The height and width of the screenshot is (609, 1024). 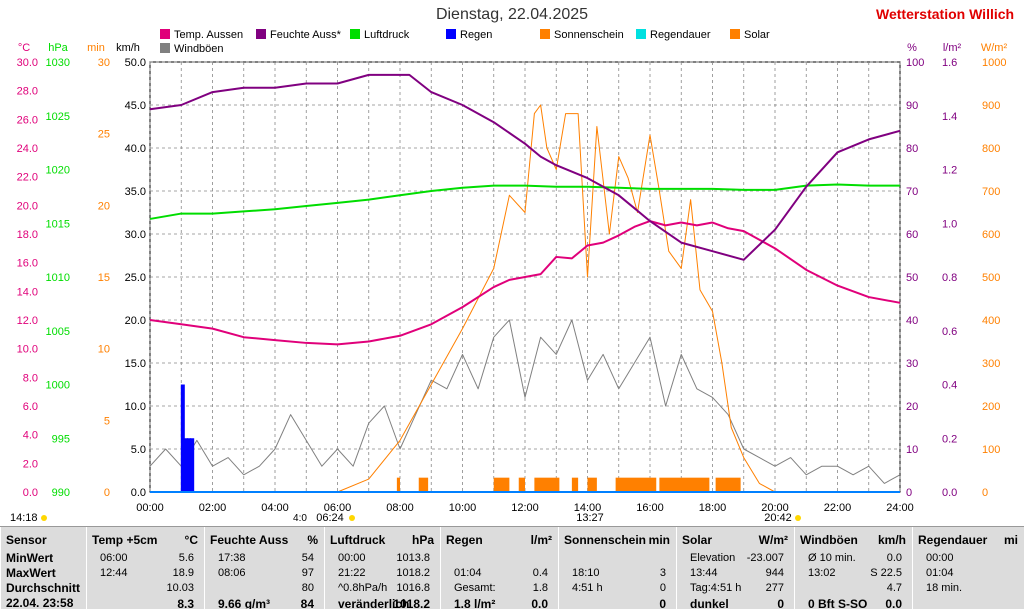 I want to click on axis-tick-temp: 22.0, so click(x=27, y=178).